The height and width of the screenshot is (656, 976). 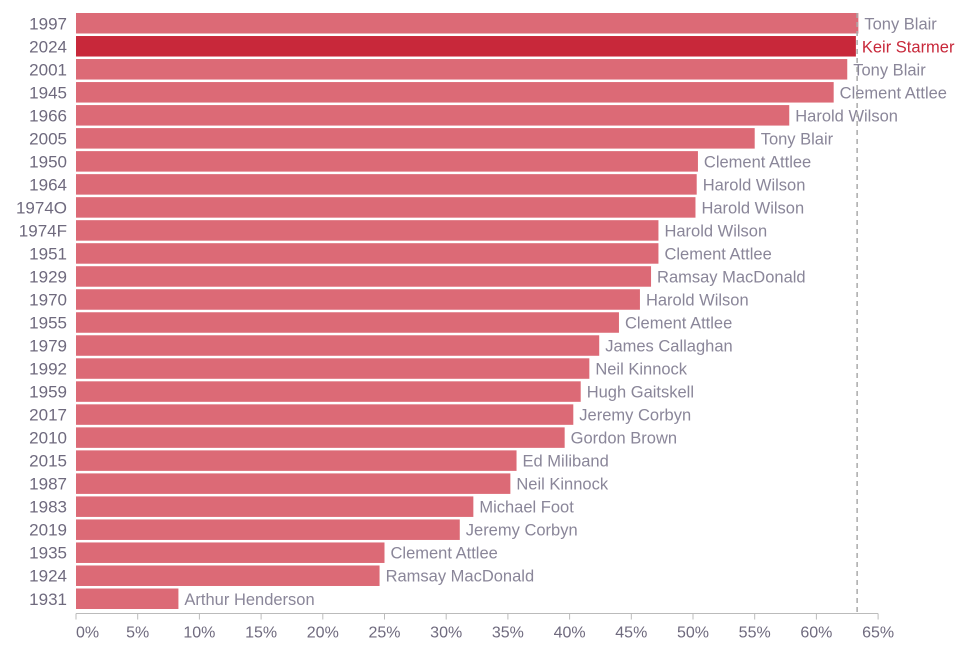 I want to click on bar-2024, so click(x=466, y=46).